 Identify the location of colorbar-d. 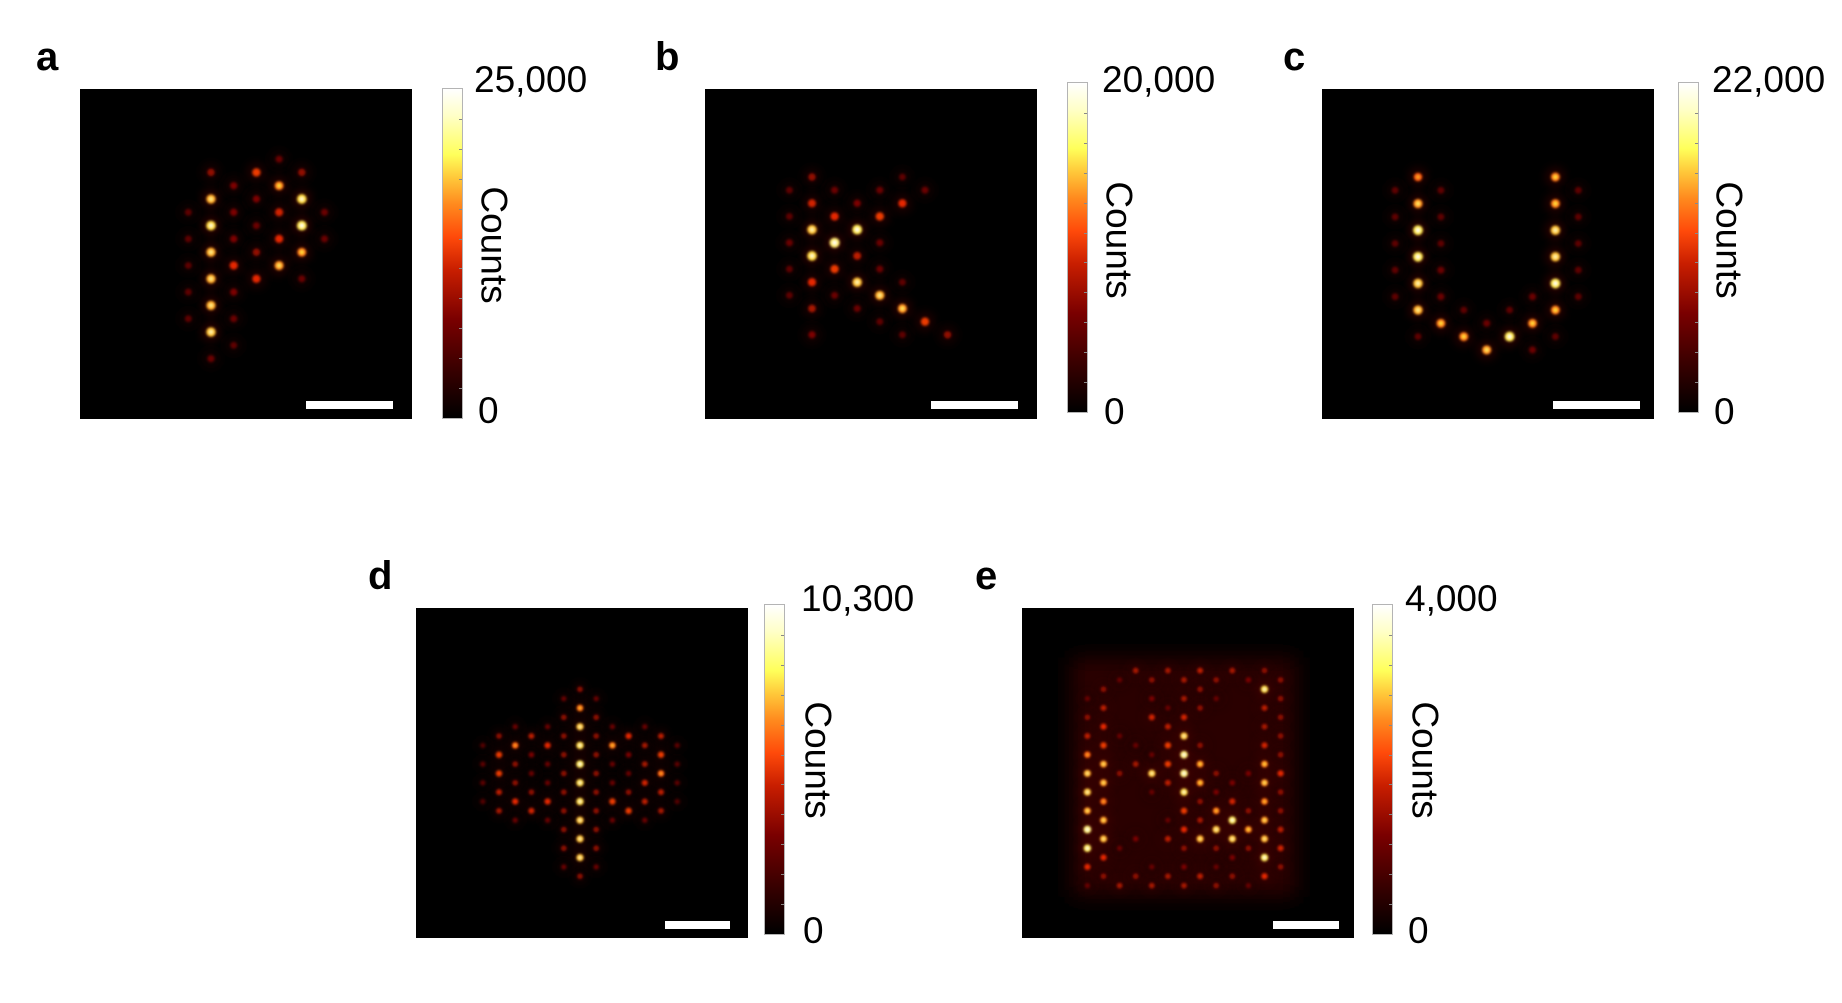
(774, 769).